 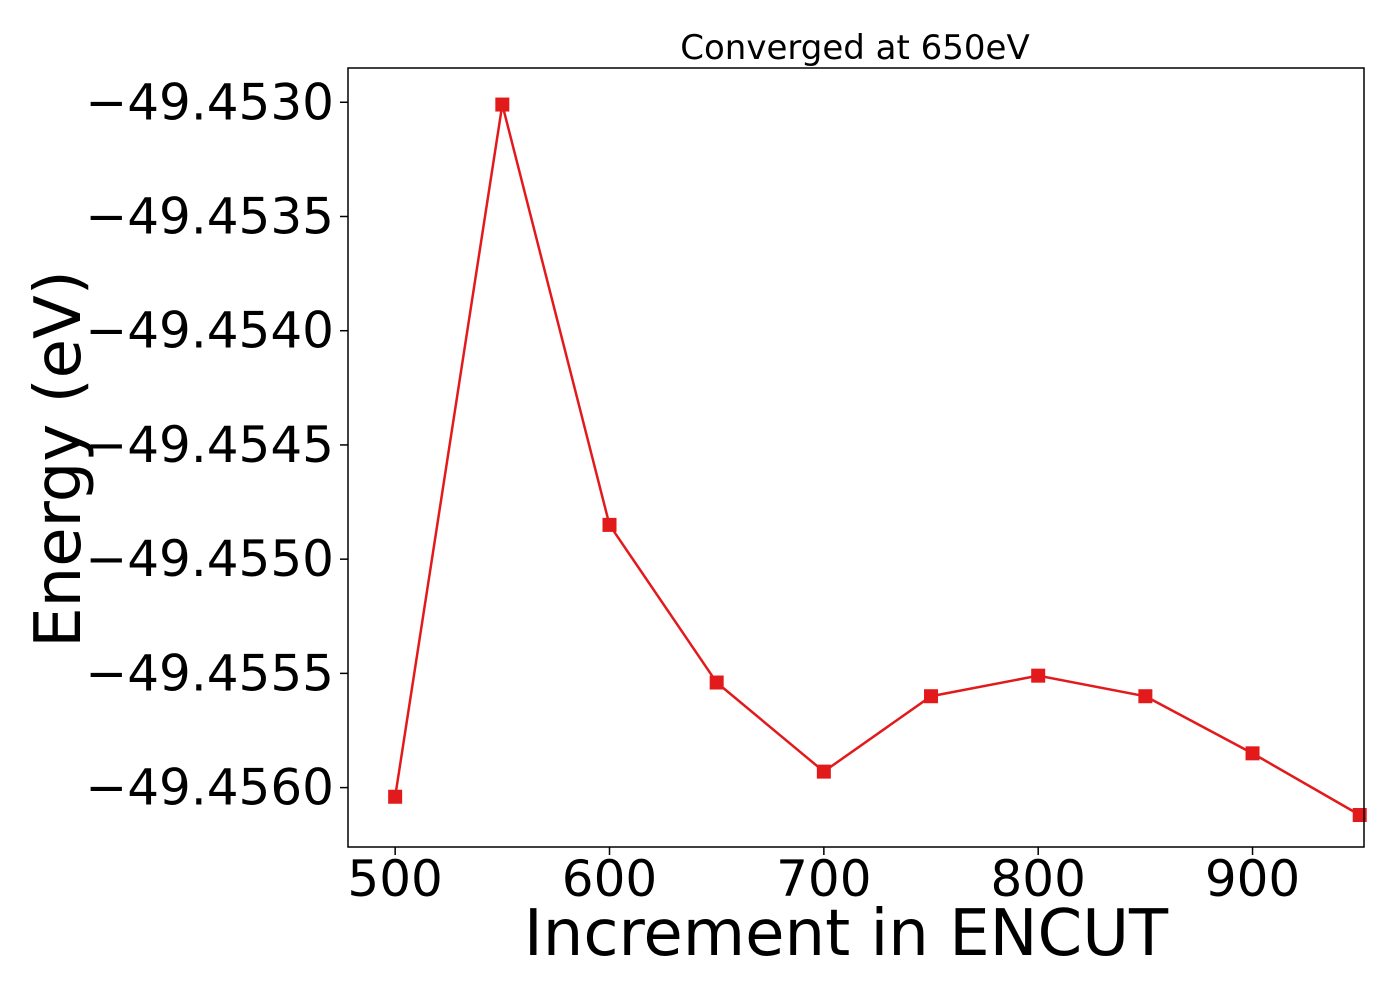 What do you see at coordinates (209, 331) in the screenshot?
I see `y-tick-label: −49.4540` at bounding box center [209, 331].